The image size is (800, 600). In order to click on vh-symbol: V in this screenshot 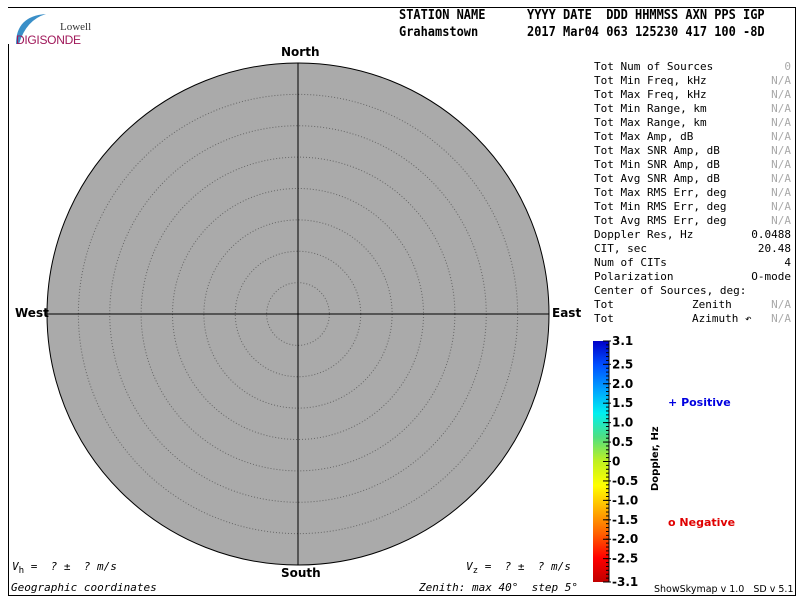, I will do `click(15, 566)`.